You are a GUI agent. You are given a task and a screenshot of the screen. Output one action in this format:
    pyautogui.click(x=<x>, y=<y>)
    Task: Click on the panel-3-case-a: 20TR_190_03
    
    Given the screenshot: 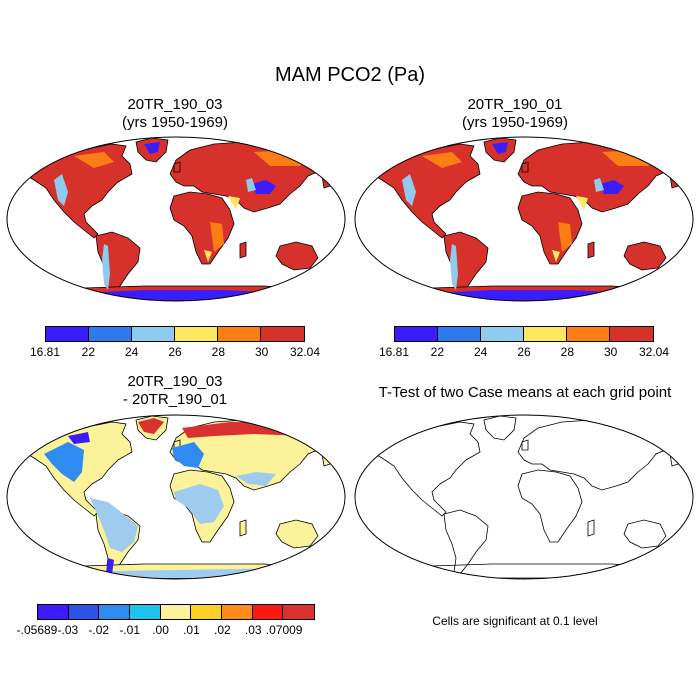 What is the action you would take?
    pyautogui.click(x=175, y=381)
    